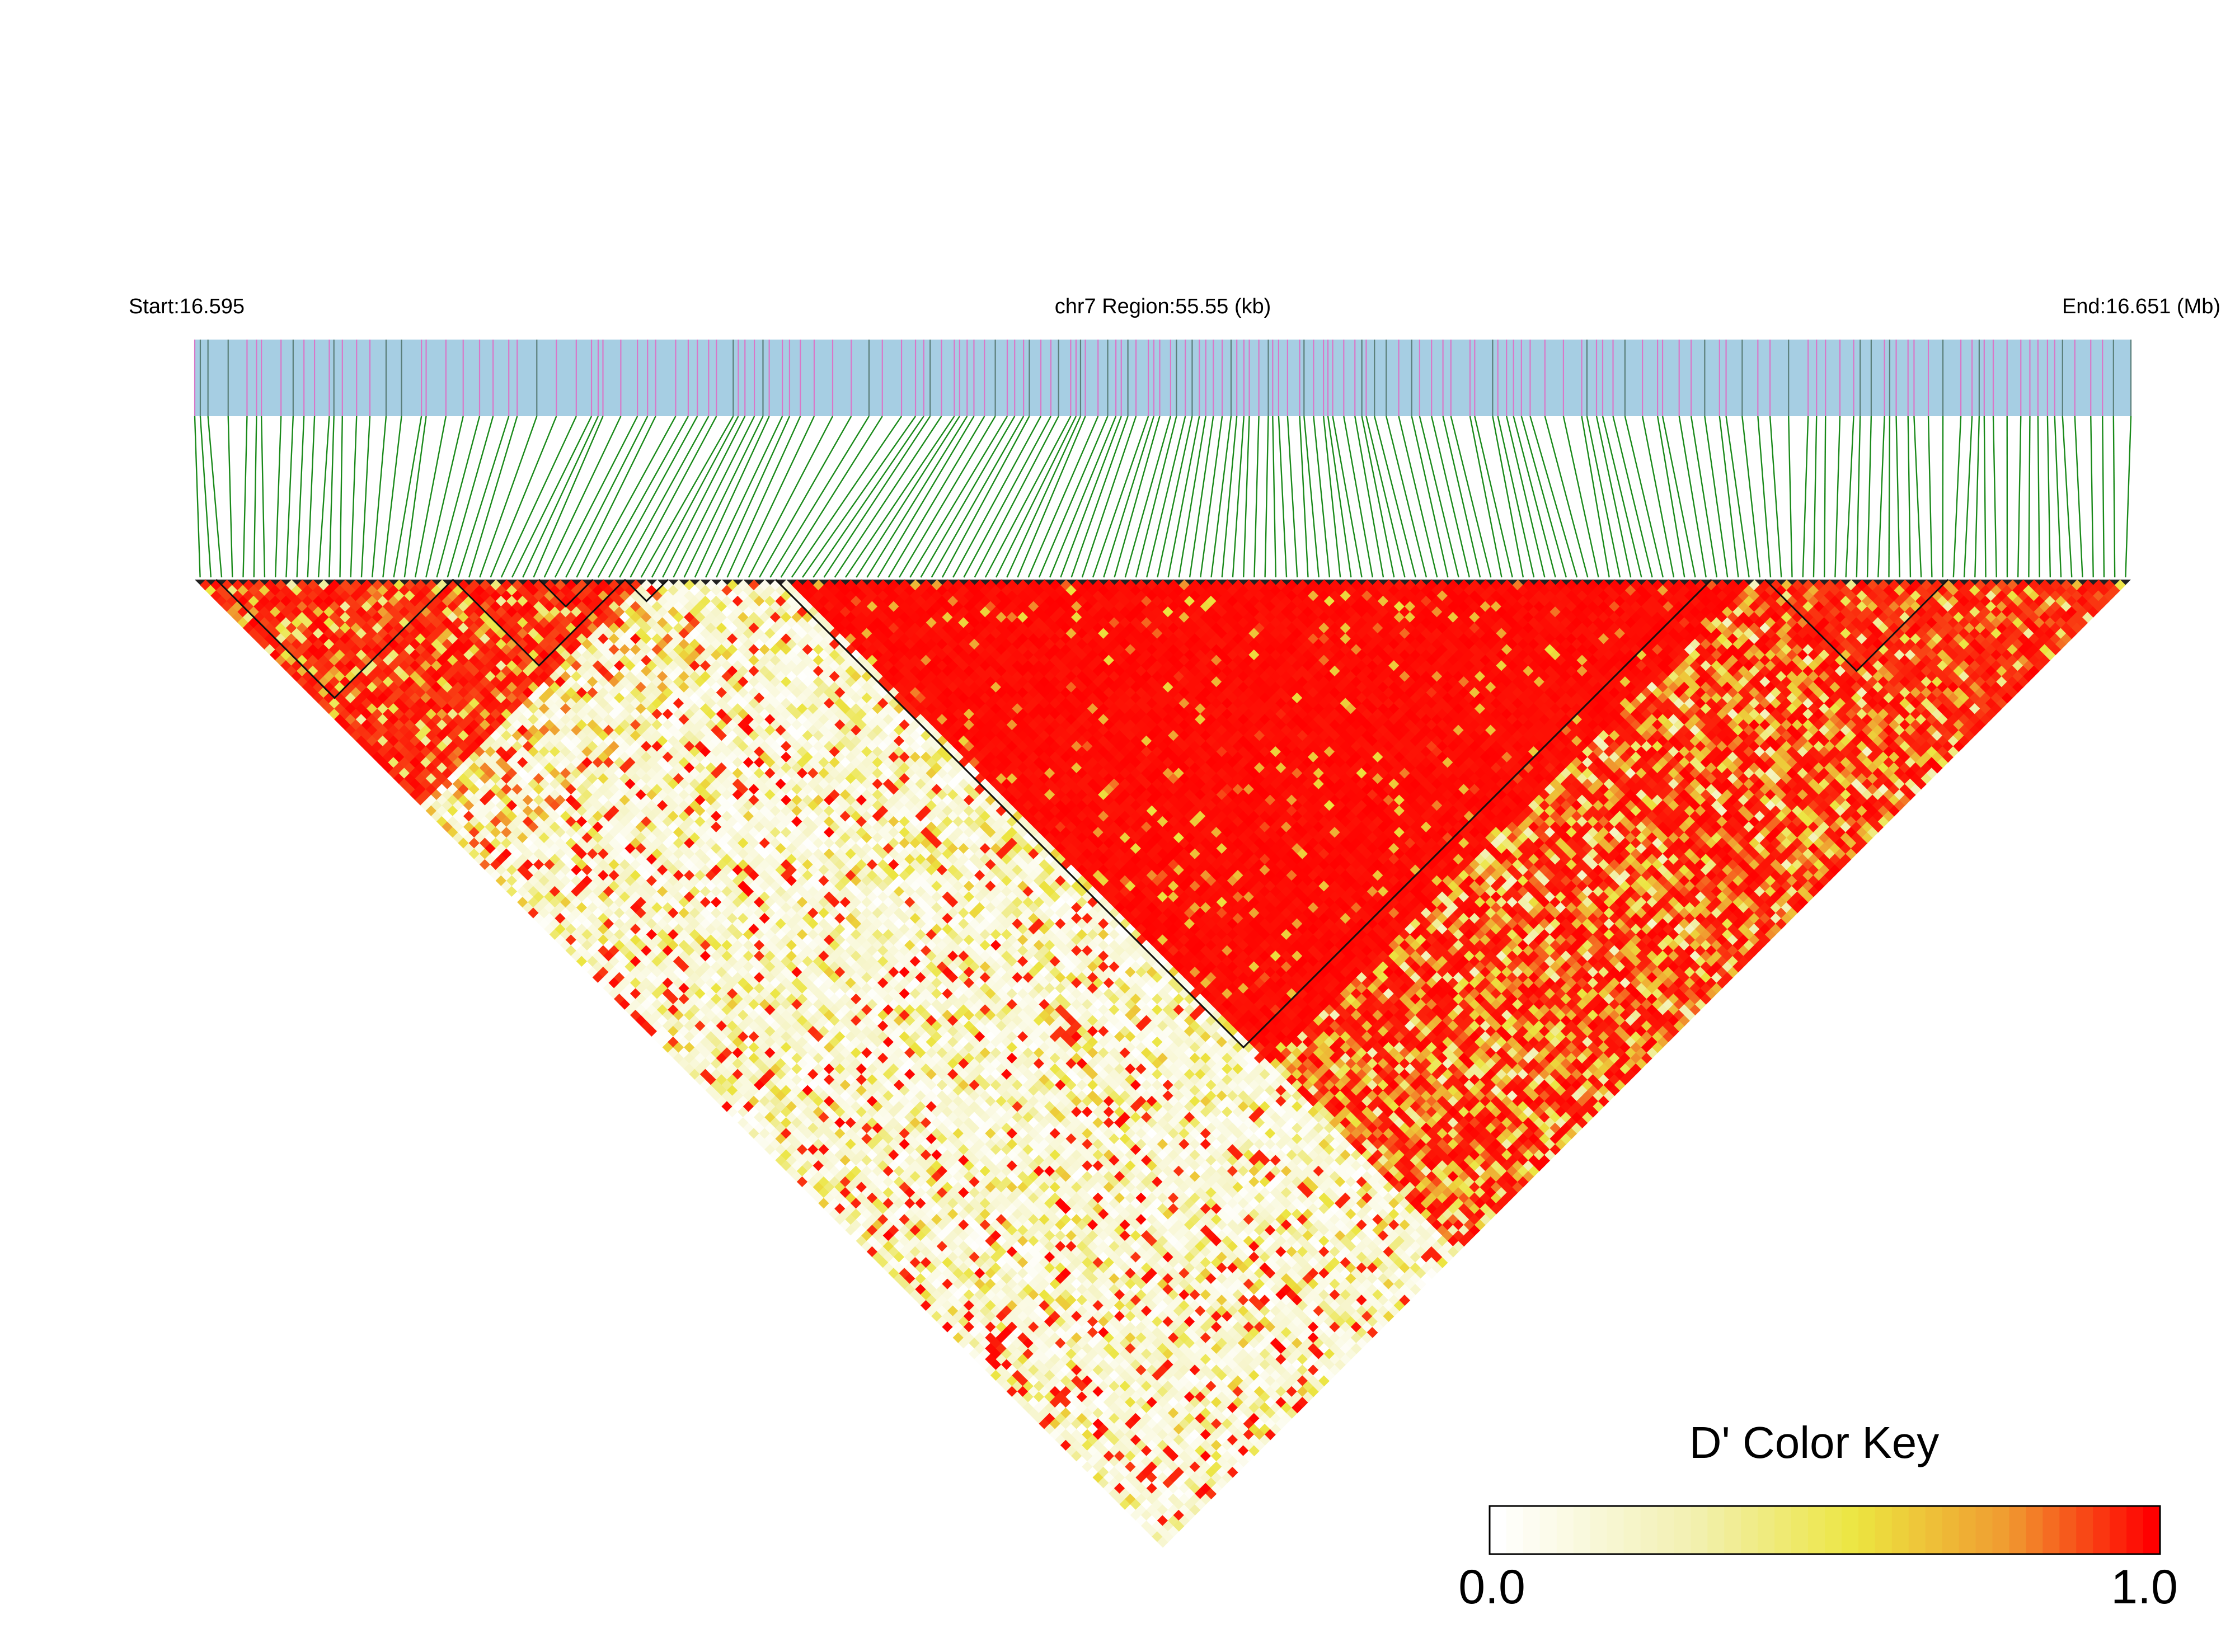 The height and width of the screenshot is (1652, 2235). What do you see at coordinates (1163, 378) in the screenshot?
I see `snp-position-ticks` at bounding box center [1163, 378].